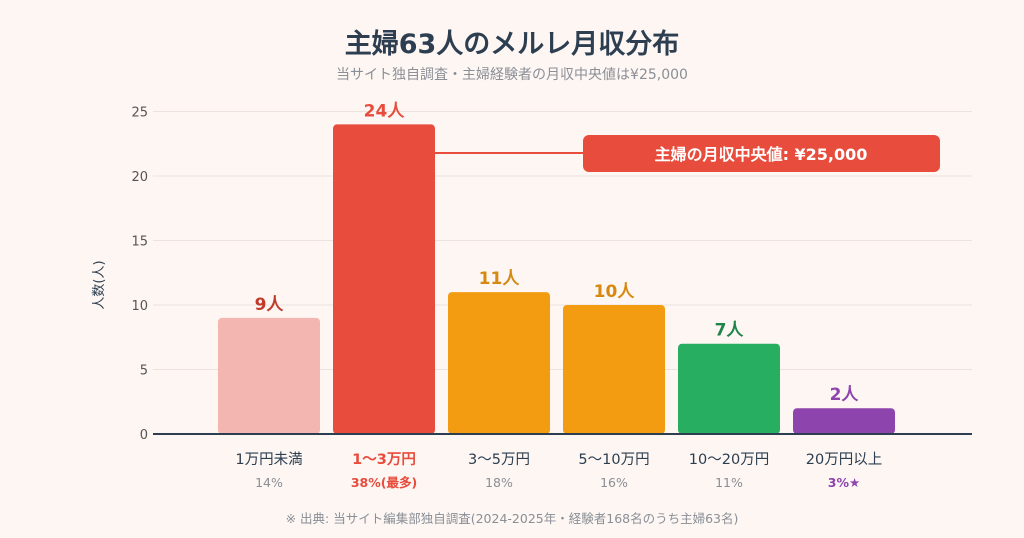  Describe the element at coordinates (144, 371) in the screenshot. I see `y-tick-label: 5` at that location.